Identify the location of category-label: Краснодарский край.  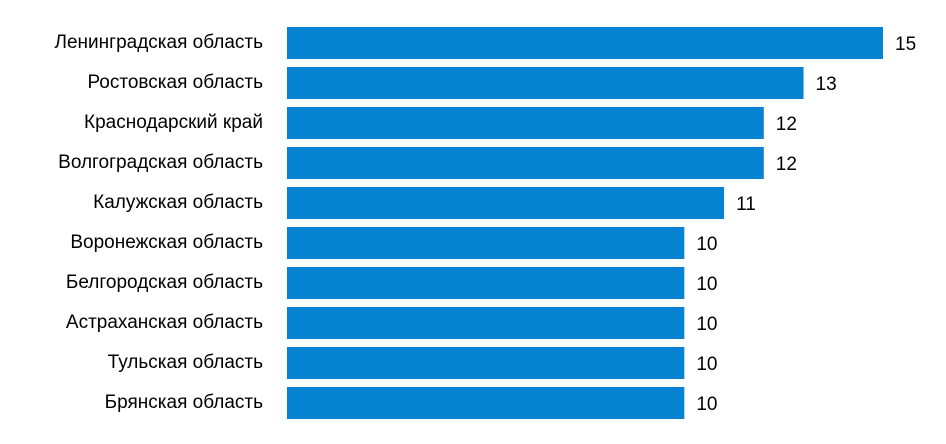
(173, 122).